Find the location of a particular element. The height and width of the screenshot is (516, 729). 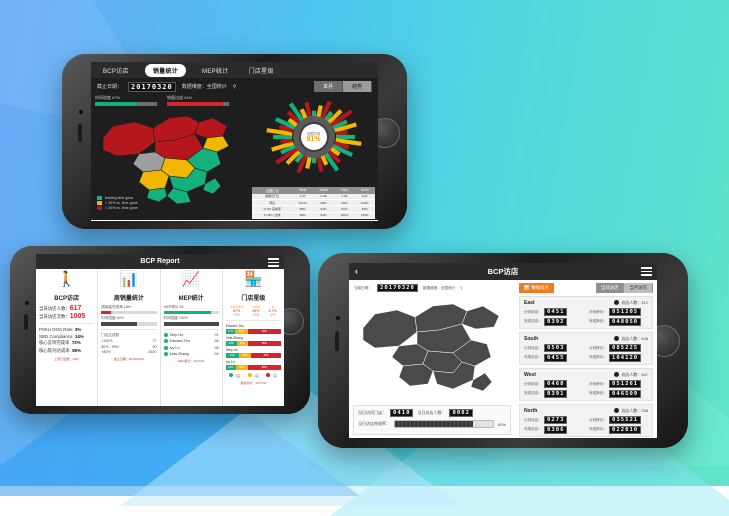

kpi-label: SBD Compliance: is located at coordinates (56, 336).